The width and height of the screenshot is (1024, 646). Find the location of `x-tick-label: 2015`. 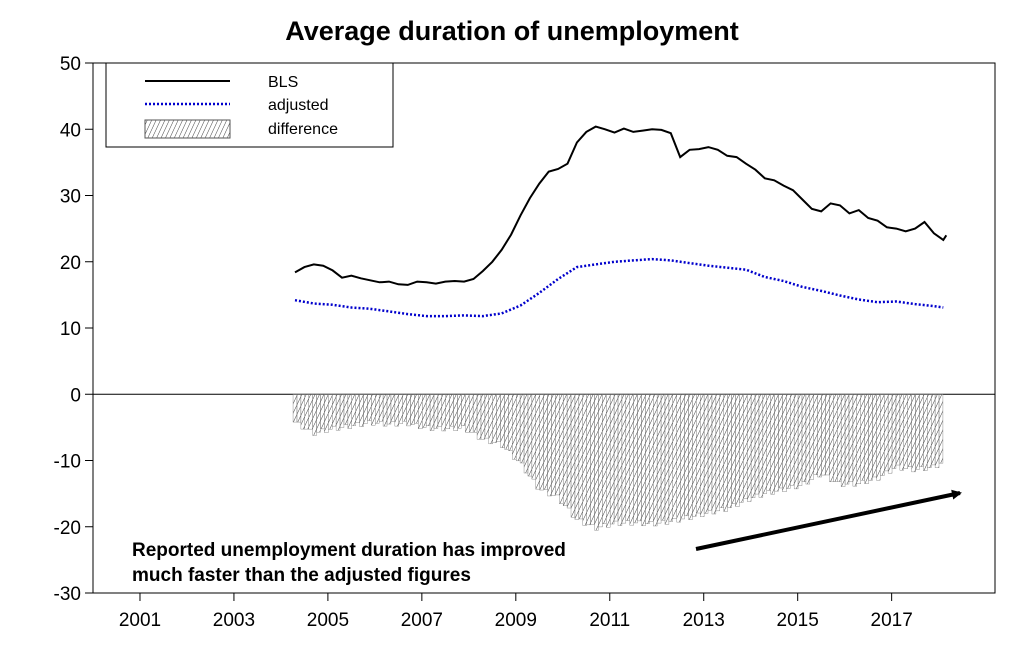

x-tick-label: 2015 is located at coordinates (798, 620).